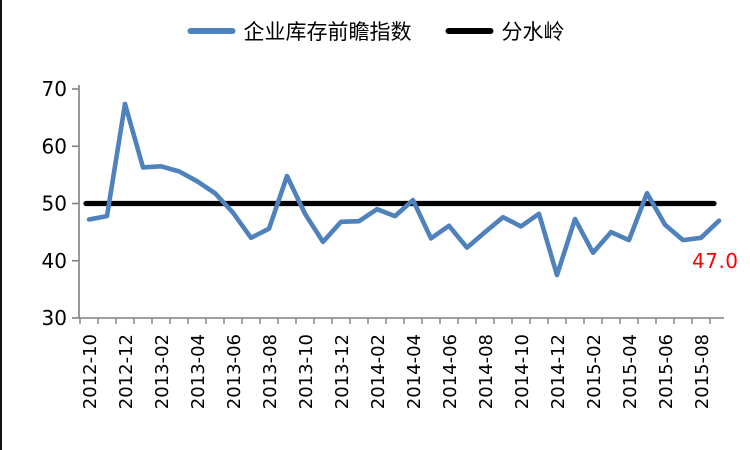 Image resolution: width=750 pixels, height=450 pixels. Describe the element at coordinates (90, 371) in the screenshot. I see `svg-text: 2012-10` at that location.